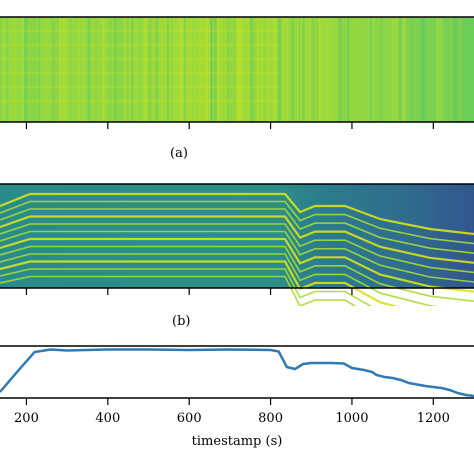  What do you see at coordinates (179, 153) in the screenshot?
I see `caption-a: (a)` at bounding box center [179, 153].